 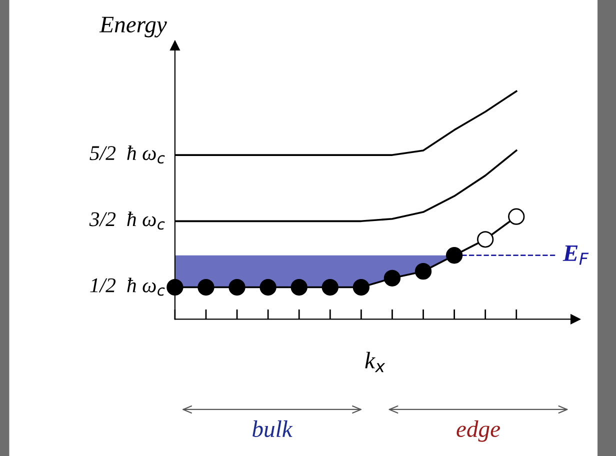 What do you see at coordinates (272, 429) in the screenshot?
I see `text: bulk` at bounding box center [272, 429].